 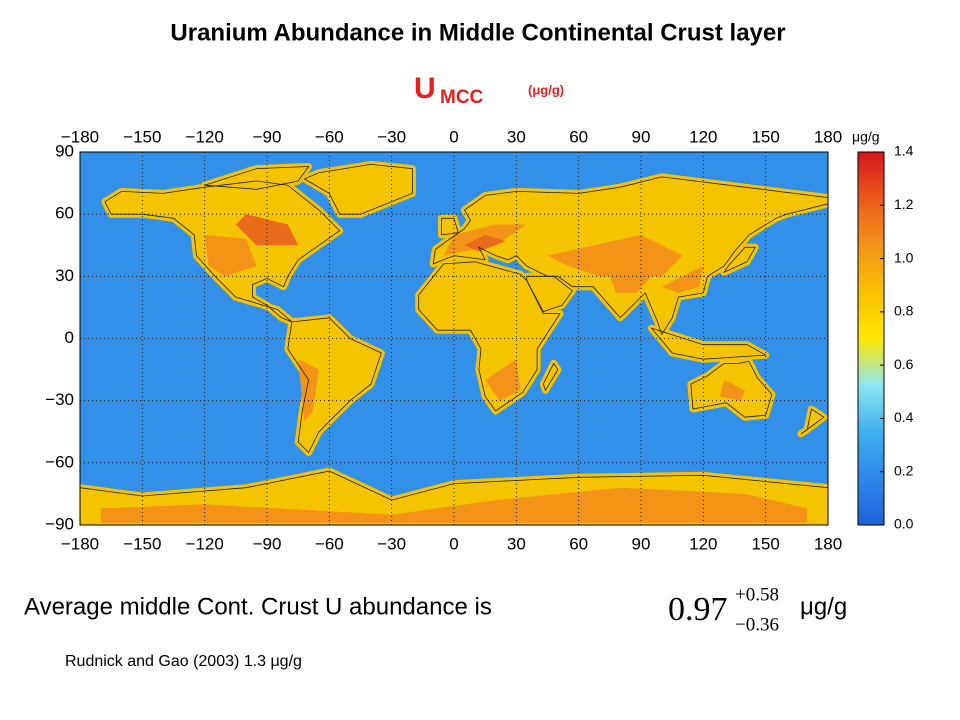 What do you see at coordinates (425, 88) in the screenshot?
I see `quantity-symbol: U` at bounding box center [425, 88].